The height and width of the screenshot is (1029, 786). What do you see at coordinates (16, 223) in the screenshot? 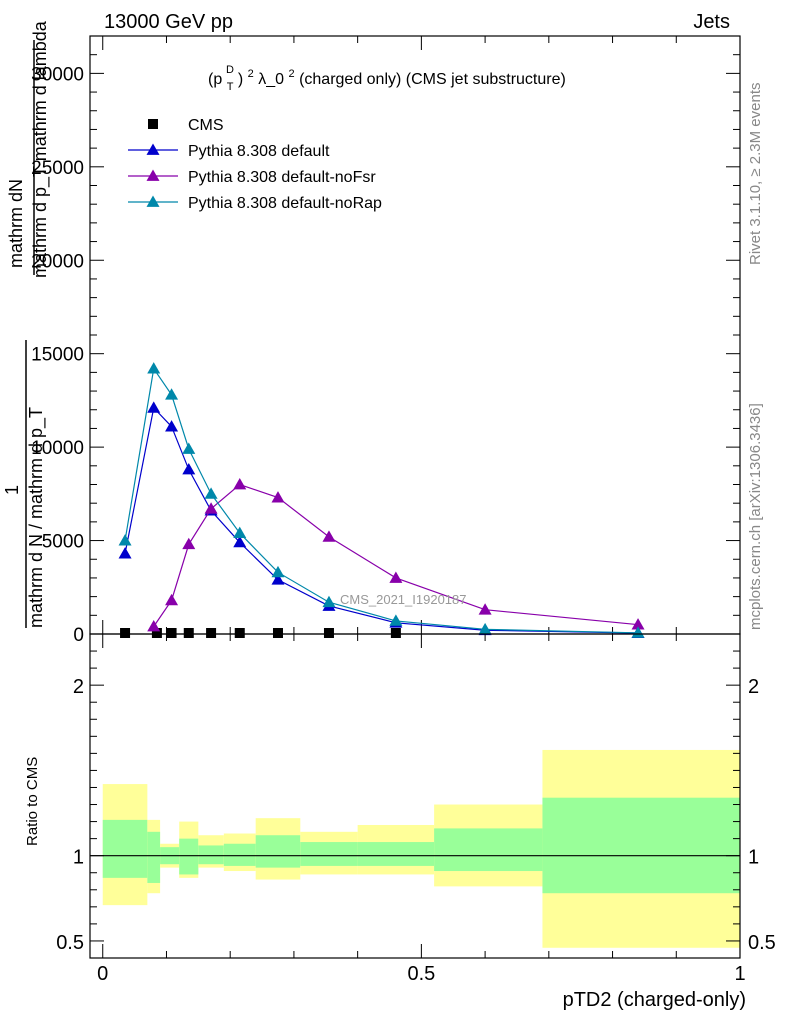
I see `ylabel-top: mathrm dN` at bounding box center [16, 223].